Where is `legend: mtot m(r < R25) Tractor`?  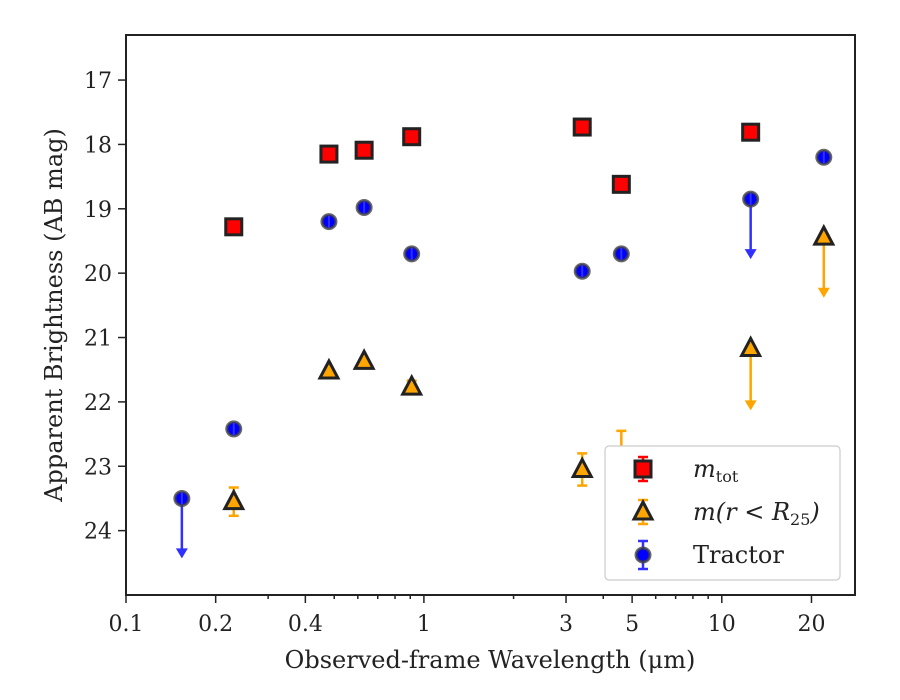 legend: mtot m(r < R25) Tractor is located at coordinates (722, 513).